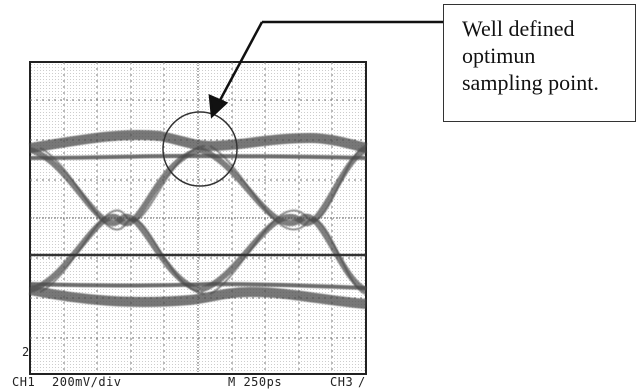  Describe the element at coordinates (198, 156) in the screenshot. I see `upper-rail-inner` at that location.